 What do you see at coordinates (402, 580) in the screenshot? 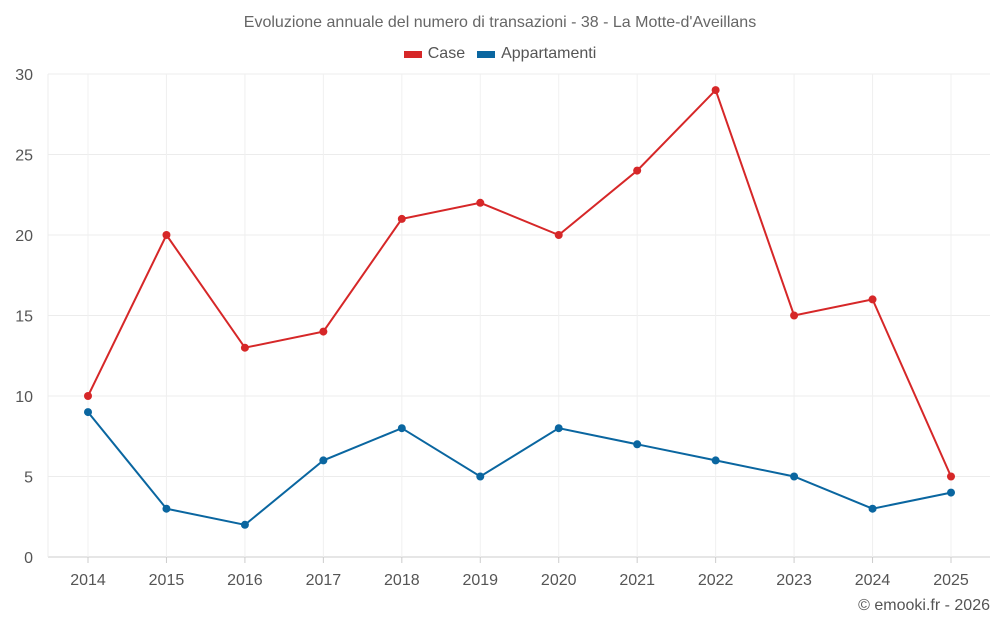
I see `x-tick-label: 2018` at bounding box center [402, 580].